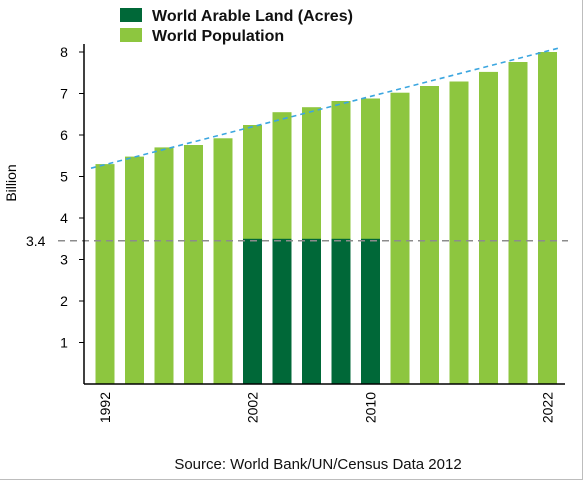 The width and height of the screenshot is (583, 485). Describe the element at coordinates (64, 52) in the screenshot. I see `y-tick-label: 8` at that location.